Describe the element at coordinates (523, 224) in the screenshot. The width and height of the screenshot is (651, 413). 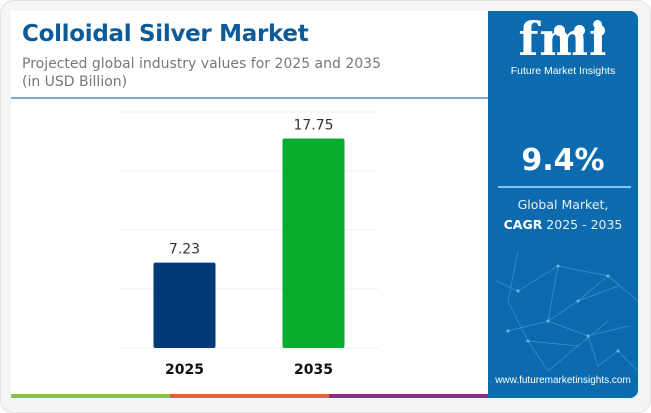
I see `cagr-label-bold: CAGR` at that location.